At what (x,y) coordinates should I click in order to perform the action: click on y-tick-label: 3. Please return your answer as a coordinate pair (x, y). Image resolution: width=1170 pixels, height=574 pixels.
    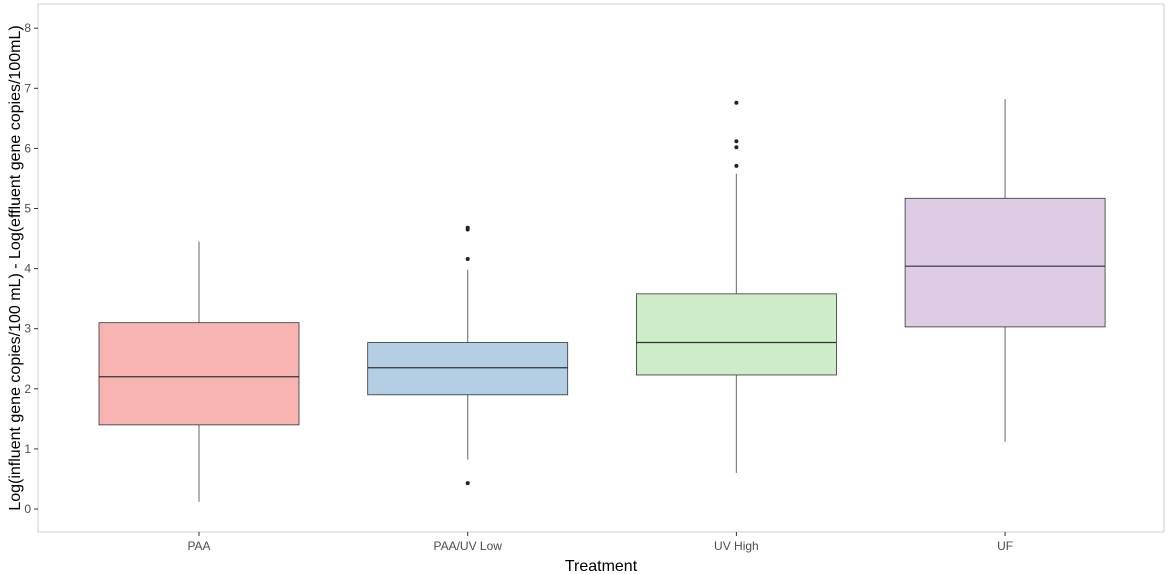
    Looking at the image, I should click on (27, 329).